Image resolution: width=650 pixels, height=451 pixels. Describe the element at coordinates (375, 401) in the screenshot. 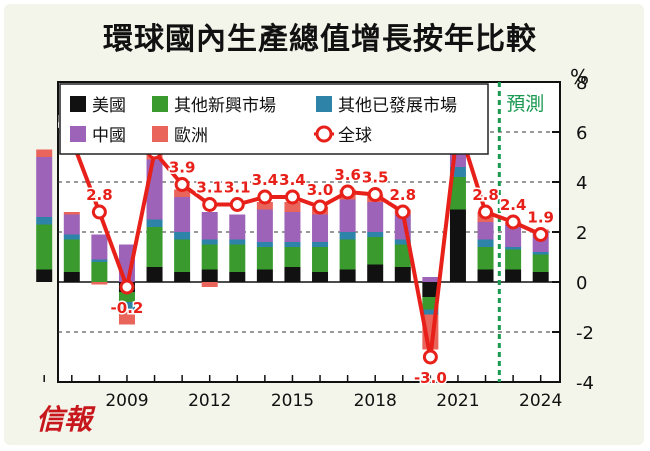

I see `x-tick-label: 2018` at that location.